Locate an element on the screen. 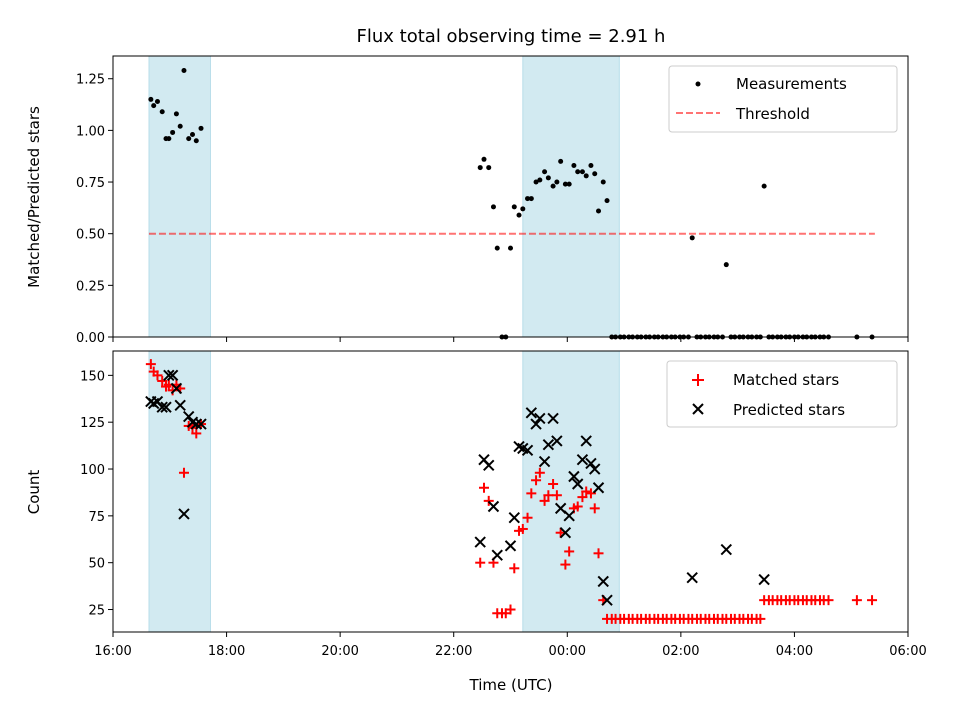  legend-threshold-label: Threshold is located at coordinates (772, 114).